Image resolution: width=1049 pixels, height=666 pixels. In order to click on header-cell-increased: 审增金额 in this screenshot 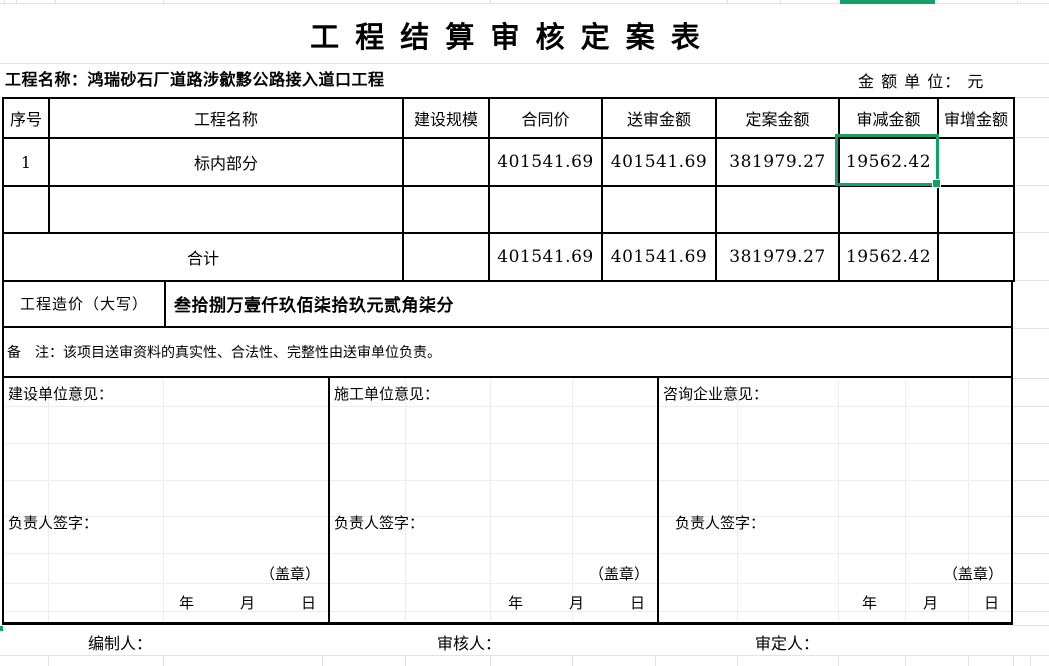, I will do `click(976, 118)`.